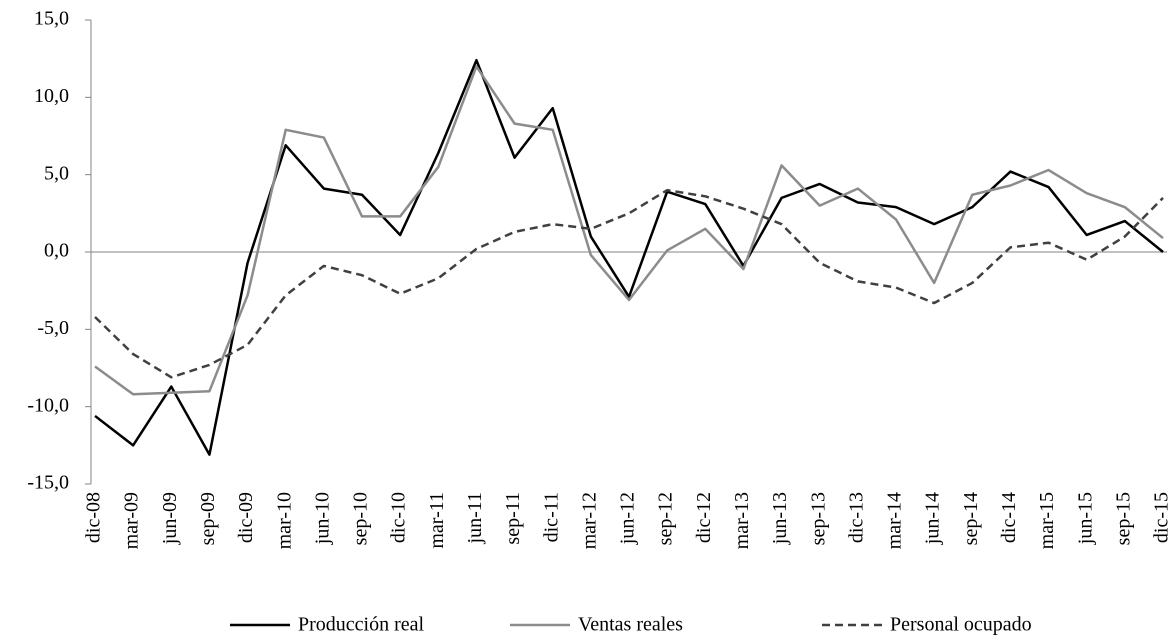  What do you see at coordinates (551, 517) in the screenshot?
I see `x-tick-label: dic-11` at bounding box center [551, 517].